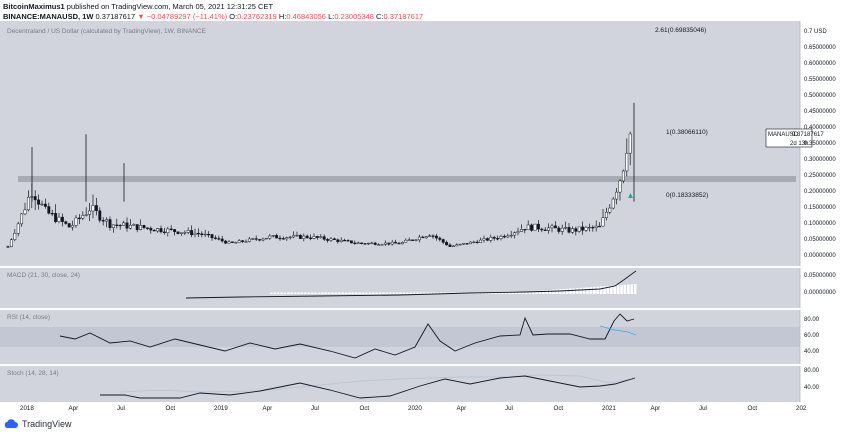  I want to click on stoch-d-line, so click(375, 383).